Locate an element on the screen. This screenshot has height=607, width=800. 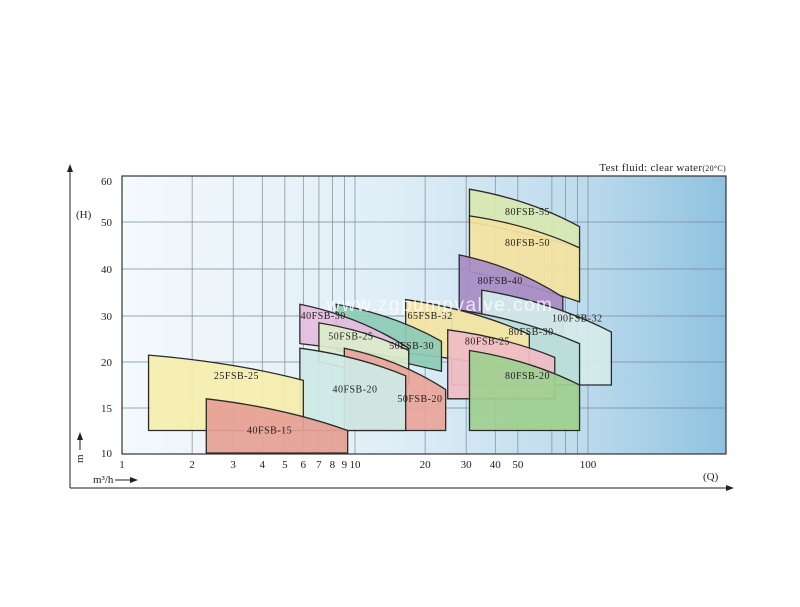
zone-label-50fsb-20: 50FSB-20 is located at coordinates (419, 399).